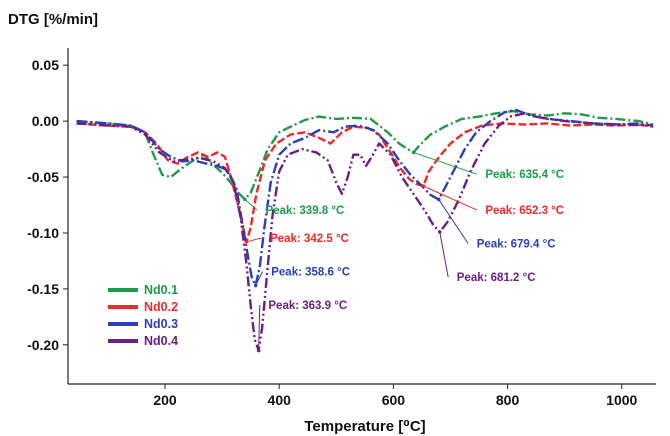  I want to click on legend: Nd0.1 Nd0.2 Nd0.3 Nd0.4, so click(143, 315).